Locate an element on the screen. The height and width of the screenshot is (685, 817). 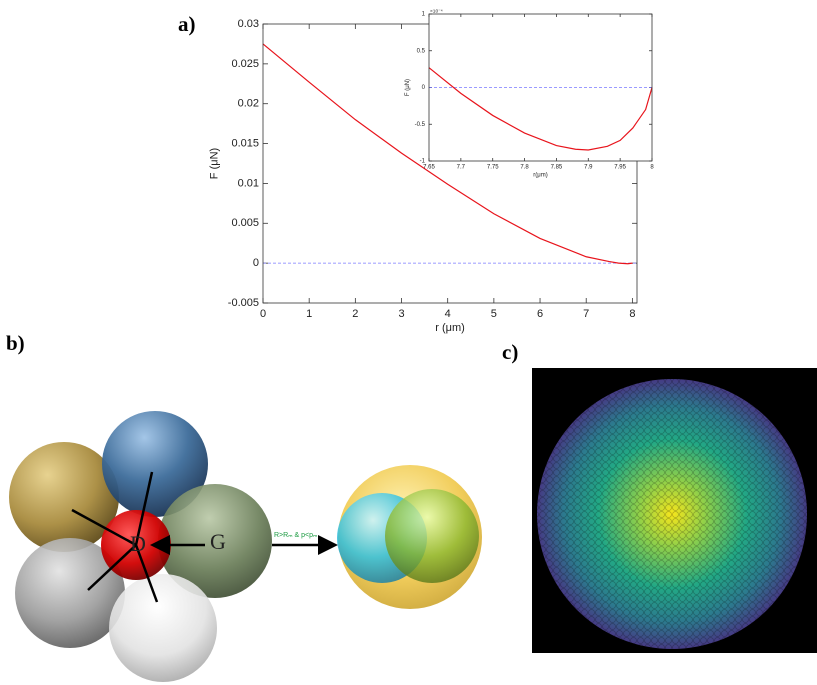
x-tick-label: 7.8 is located at coordinates (524, 168).